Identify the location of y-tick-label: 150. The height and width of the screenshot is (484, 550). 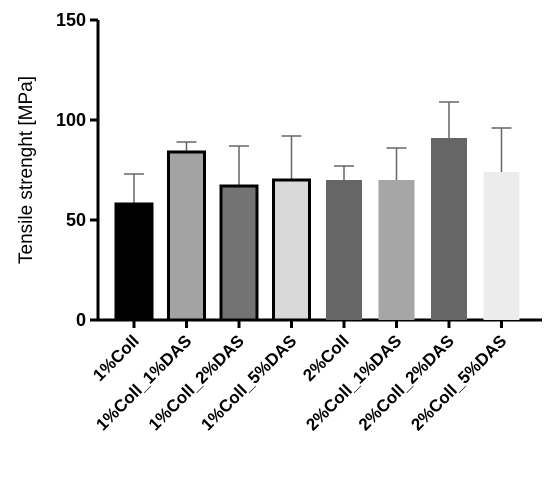
(71, 20).